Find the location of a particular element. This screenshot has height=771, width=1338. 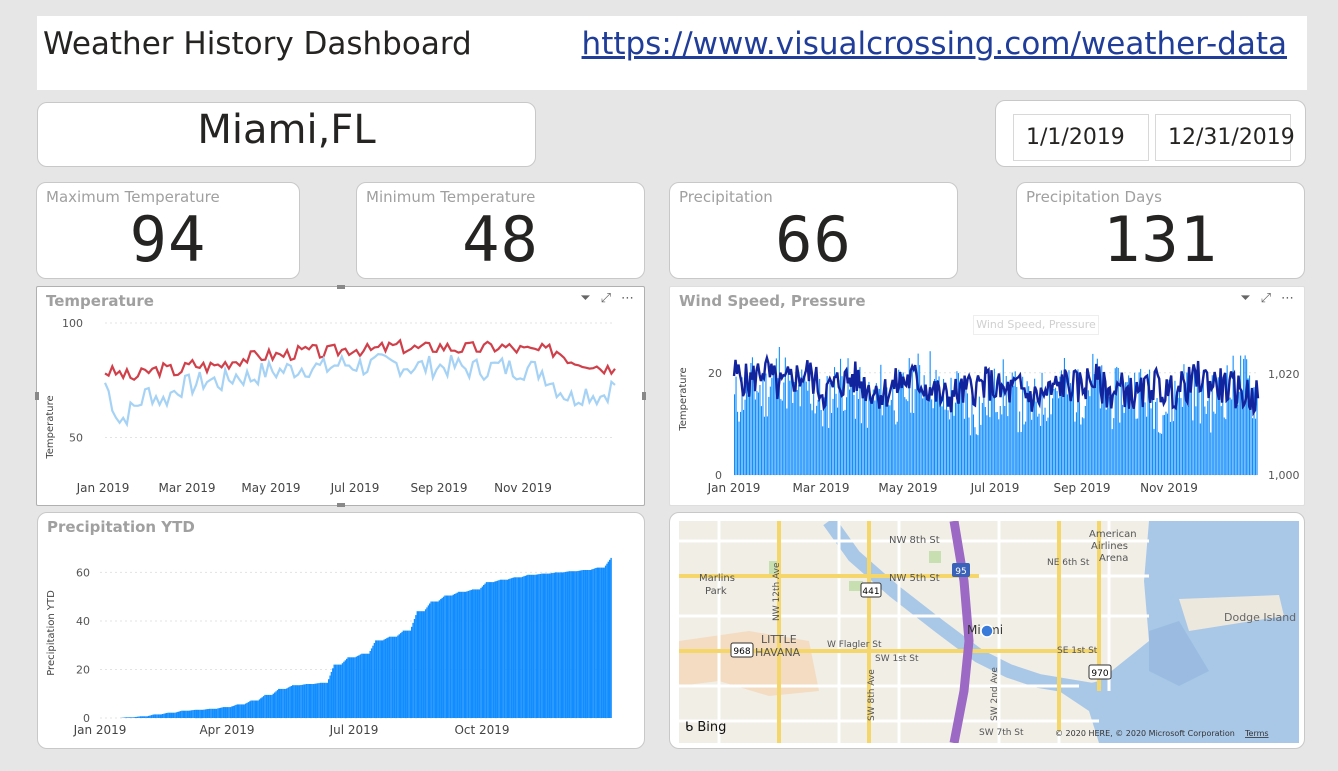

end-date-input: 12/31/2019 is located at coordinates (1225, 137).